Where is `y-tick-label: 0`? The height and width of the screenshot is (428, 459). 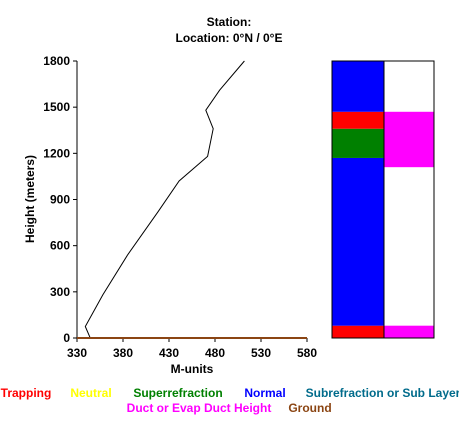
y-tick-label: 0 is located at coordinates (66, 338).